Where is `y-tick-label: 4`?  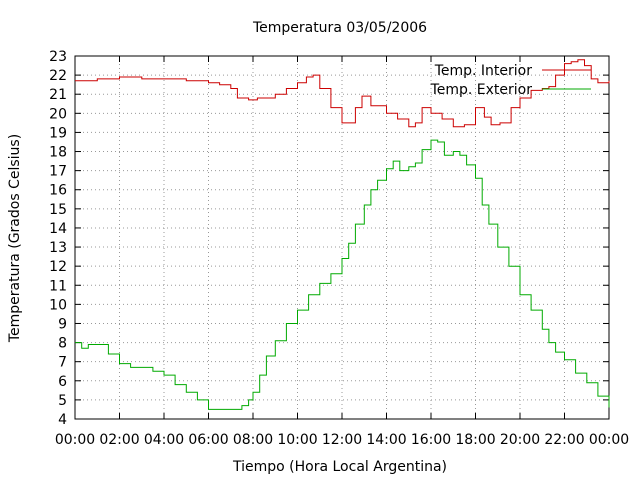 y-tick-label: 4 is located at coordinates (62, 420).